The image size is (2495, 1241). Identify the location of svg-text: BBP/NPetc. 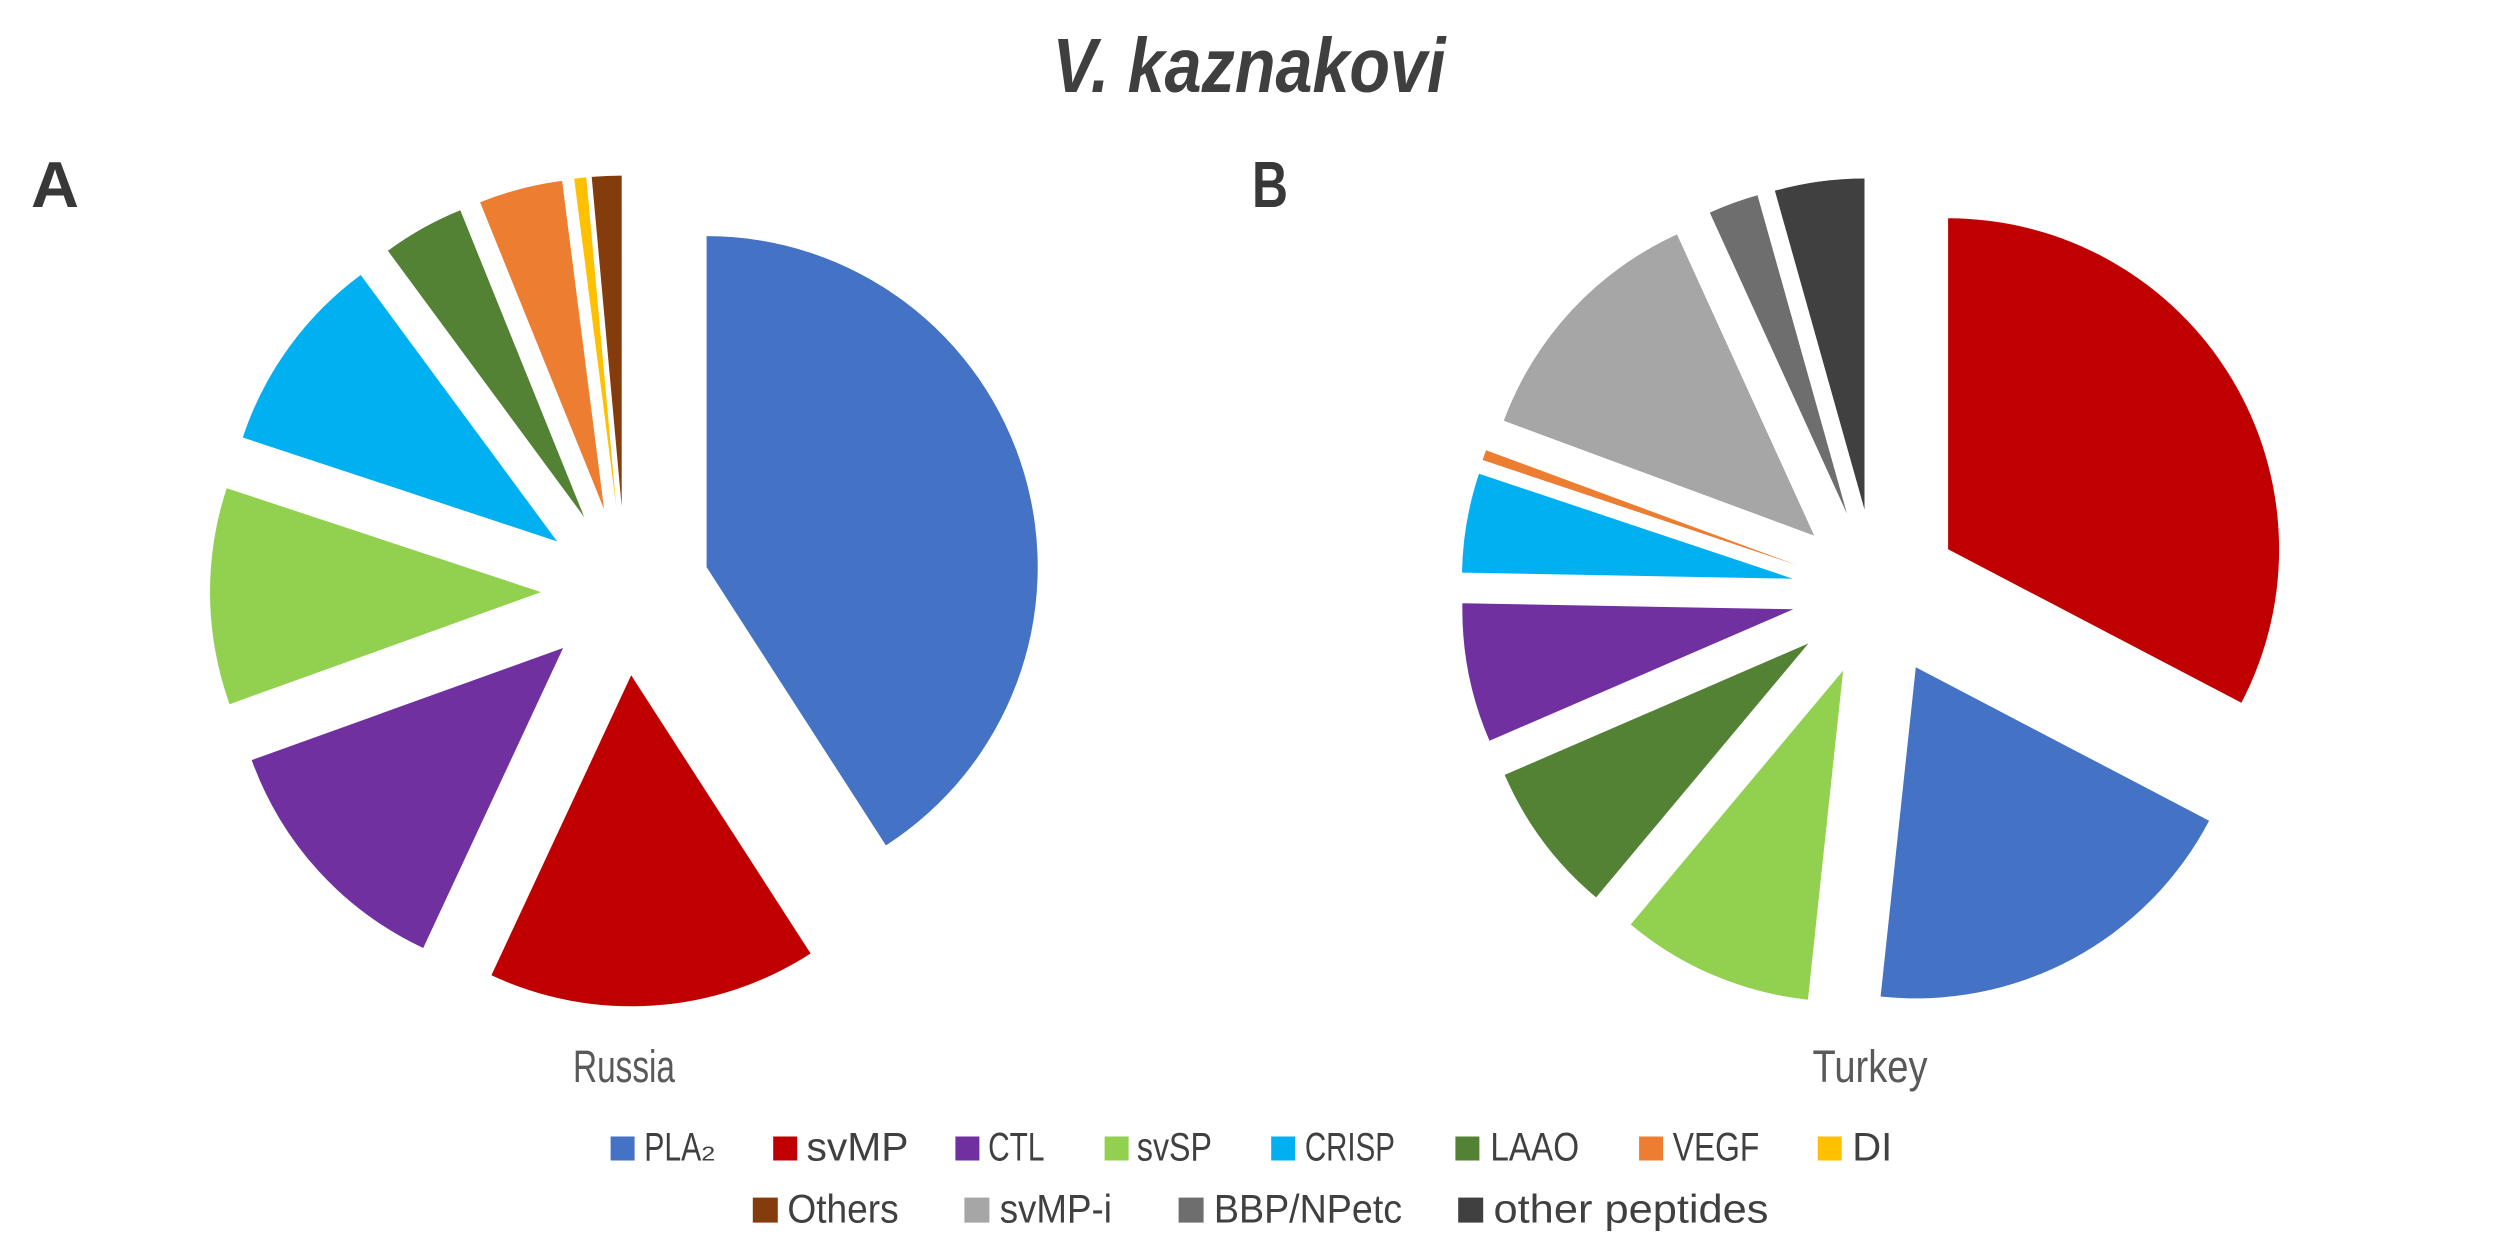
(1308, 1210).